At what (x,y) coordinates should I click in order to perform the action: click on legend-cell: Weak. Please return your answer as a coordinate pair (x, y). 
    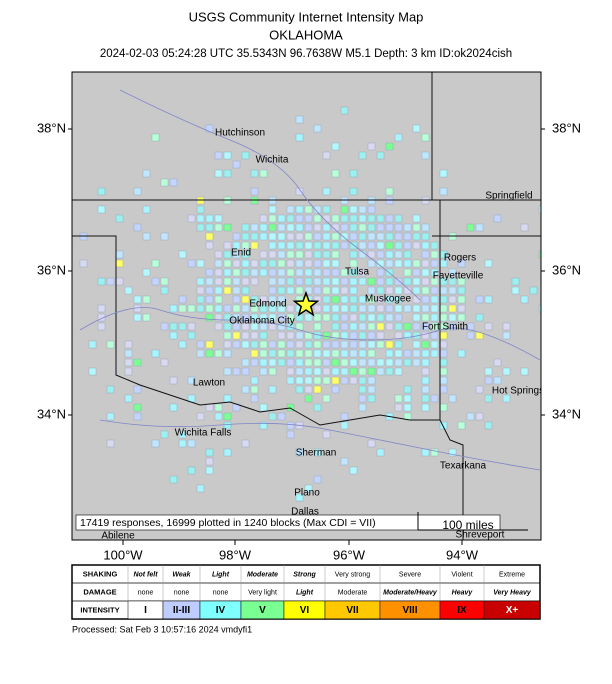
    Looking at the image, I should click on (181, 574).